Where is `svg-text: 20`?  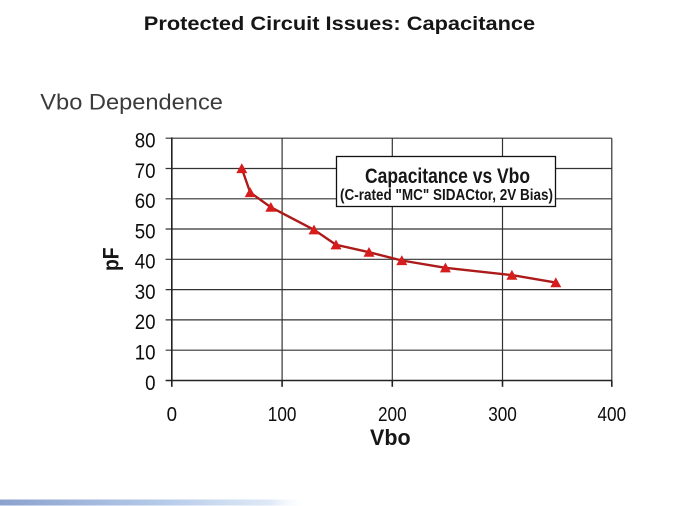 svg-text: 20 is located at coordinates (145, 322).